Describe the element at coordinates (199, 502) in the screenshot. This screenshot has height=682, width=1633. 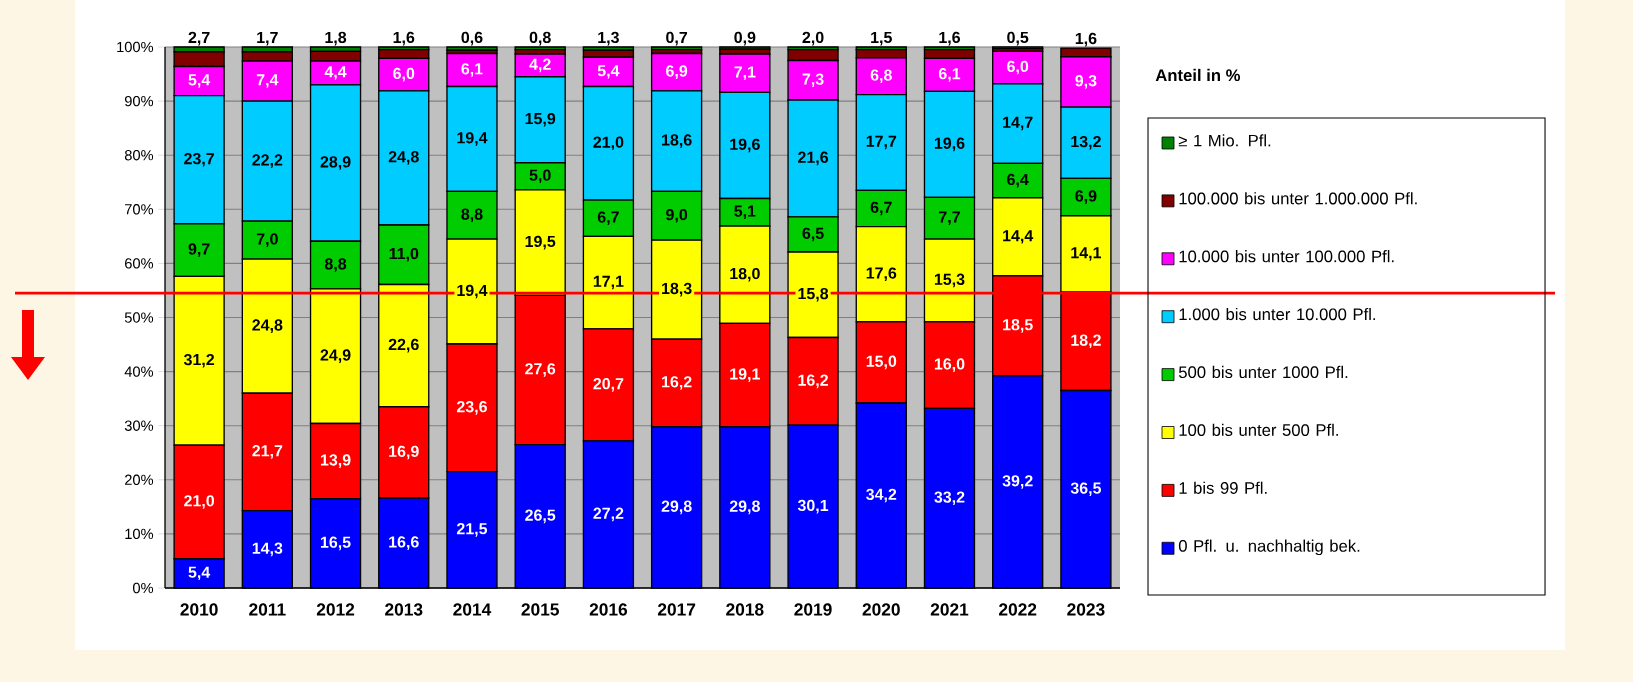
I see `data-label: 21,0` at that location.